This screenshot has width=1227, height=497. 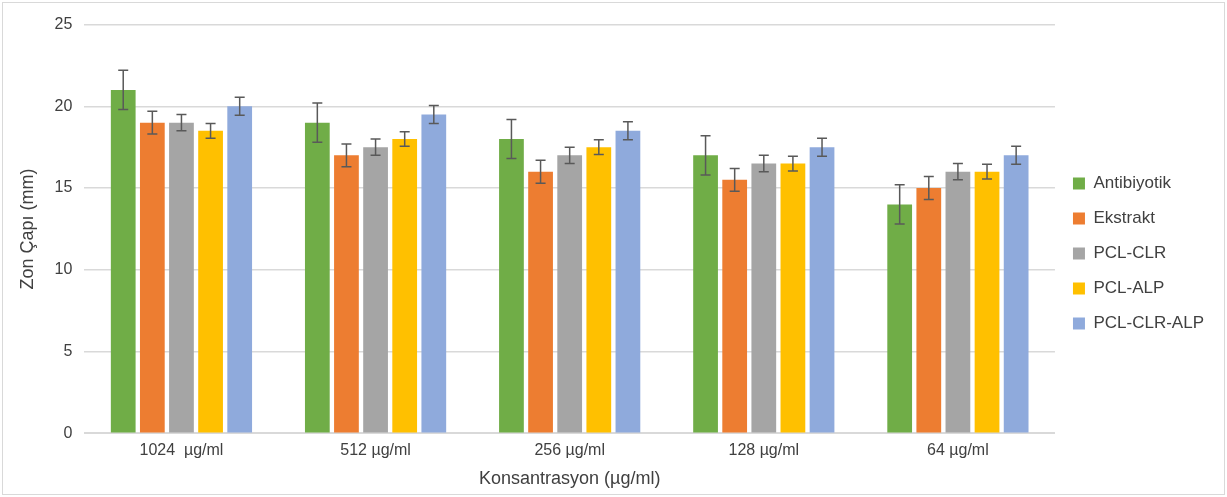 What do you see at coordinates (764, 450) in the screenshot?
I see `x-tick-label: 128 µg/ml` at bounding box center [764, 450].